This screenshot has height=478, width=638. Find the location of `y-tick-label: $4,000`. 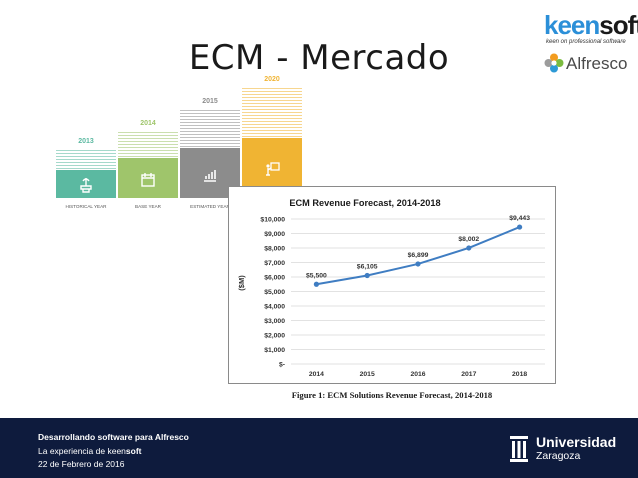

y-tick-label: $4,000 is located at coordinates (274, 307).